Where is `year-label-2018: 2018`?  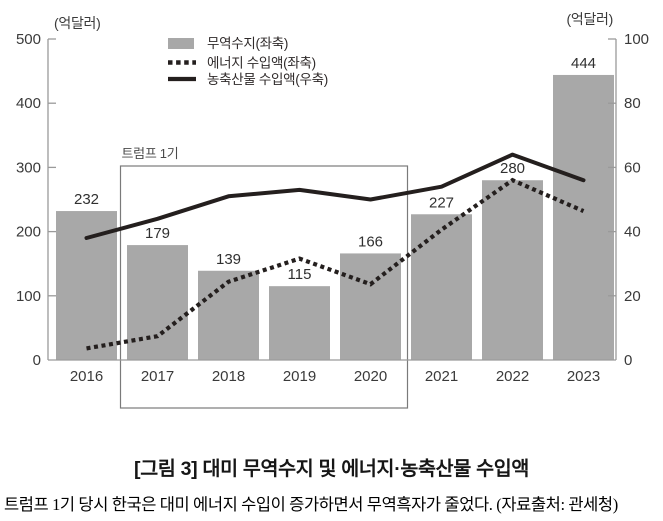 year-label-2018: 2018 is located at coordinates (228, 376).